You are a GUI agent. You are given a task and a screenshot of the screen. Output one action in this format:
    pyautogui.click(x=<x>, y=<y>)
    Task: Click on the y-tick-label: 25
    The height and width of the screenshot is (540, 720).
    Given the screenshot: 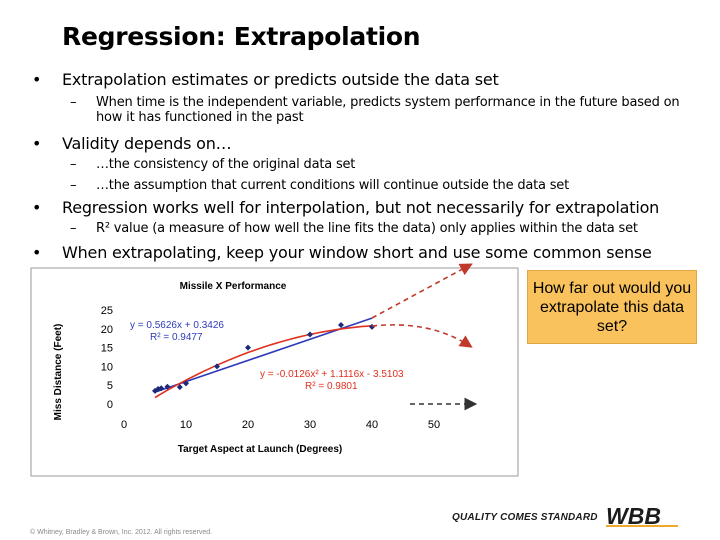 What is the action you would take?
    pyautogui.click(x=107, y=311)
    